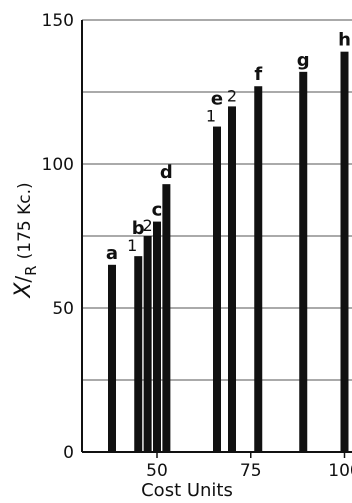 The height and width of the screenshot is (503, 352). What do you see at coordinates (58, 21) in the screenshot?
I see `y-tick-label: 150` at bounding box center [58, 21].